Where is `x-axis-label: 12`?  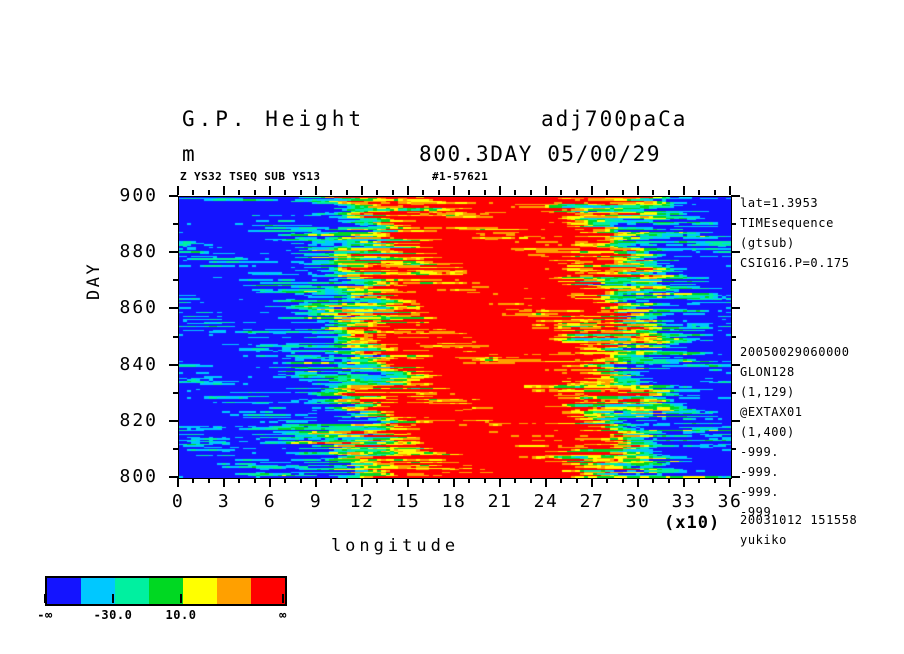 x-axis-label: 12 is located at coordinates (362, 501).